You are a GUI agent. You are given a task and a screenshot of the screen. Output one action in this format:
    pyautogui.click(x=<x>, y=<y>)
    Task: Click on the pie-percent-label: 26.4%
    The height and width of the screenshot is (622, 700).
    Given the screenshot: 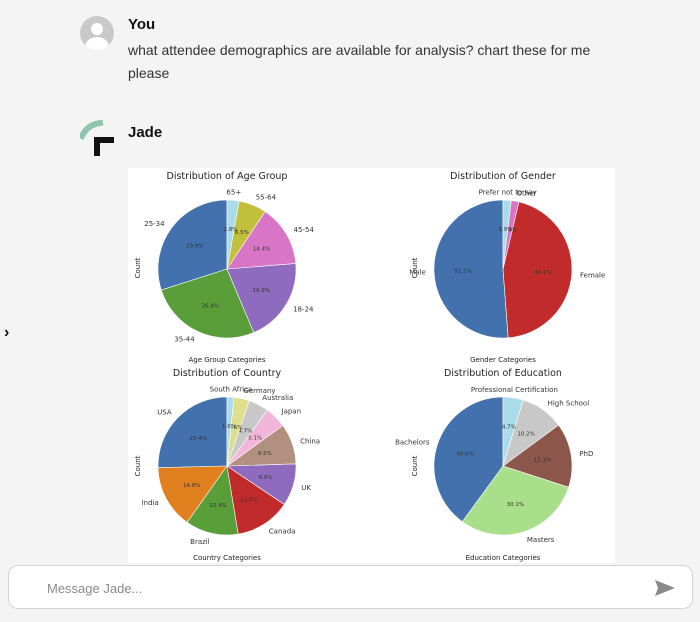 What is the action you would take?
    pyautogui.click(x=210, y=306)
    